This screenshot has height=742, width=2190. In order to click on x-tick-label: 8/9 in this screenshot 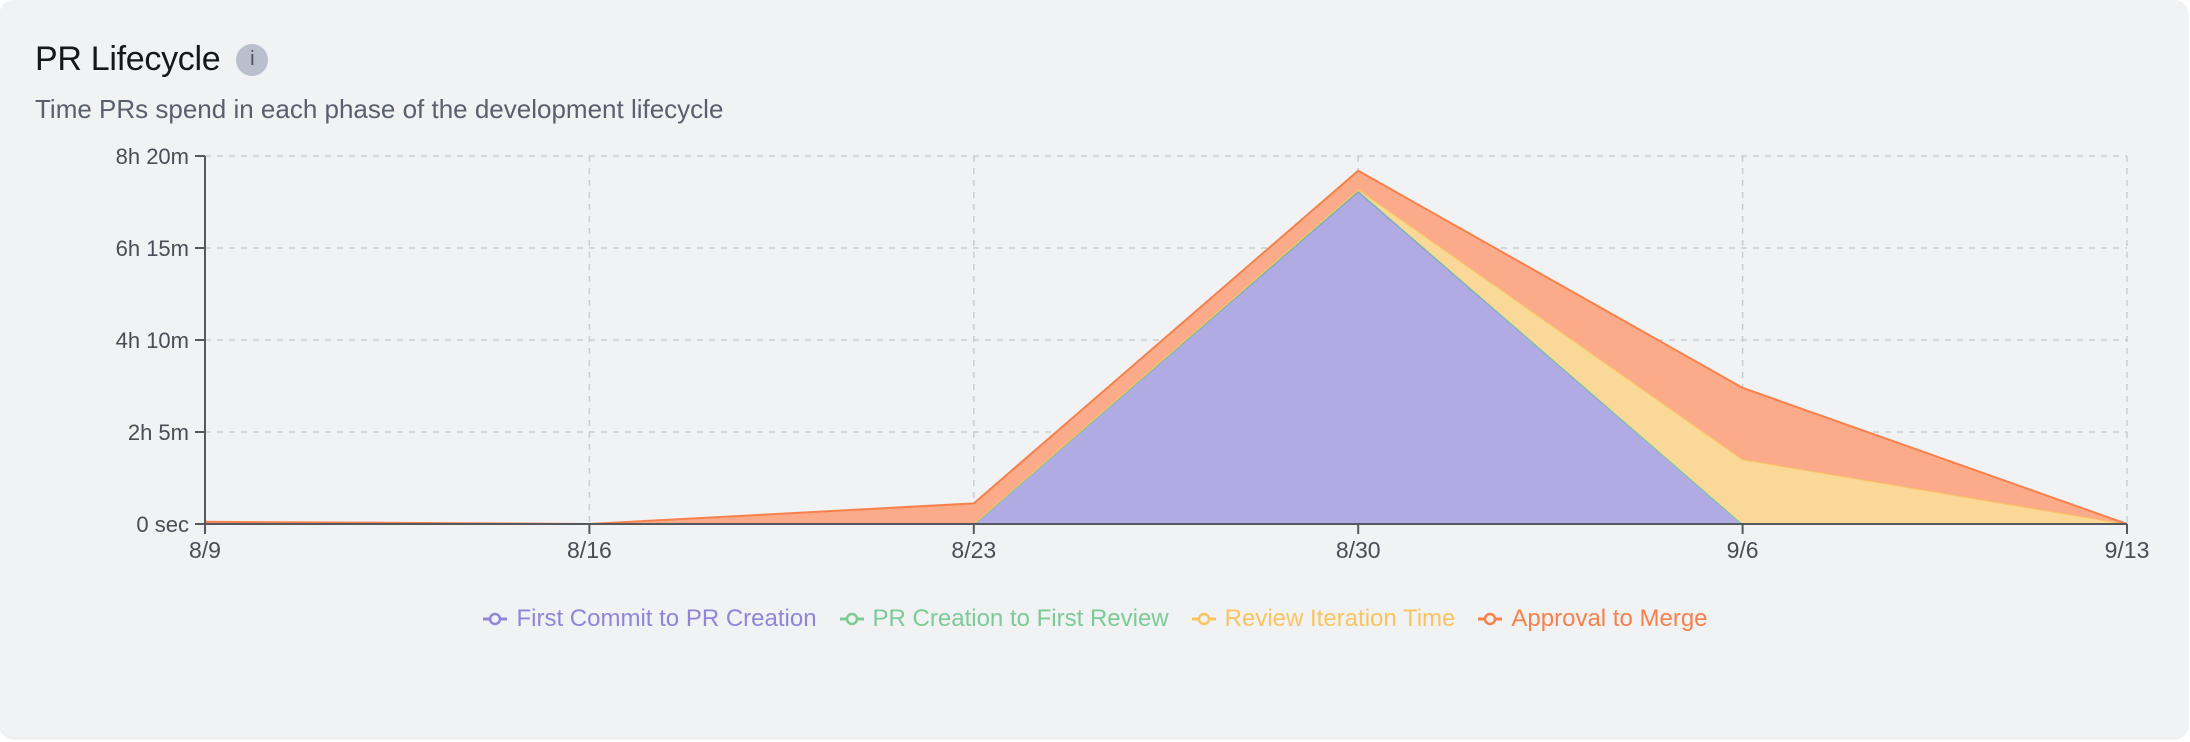, I will do `click(205, 550)`.